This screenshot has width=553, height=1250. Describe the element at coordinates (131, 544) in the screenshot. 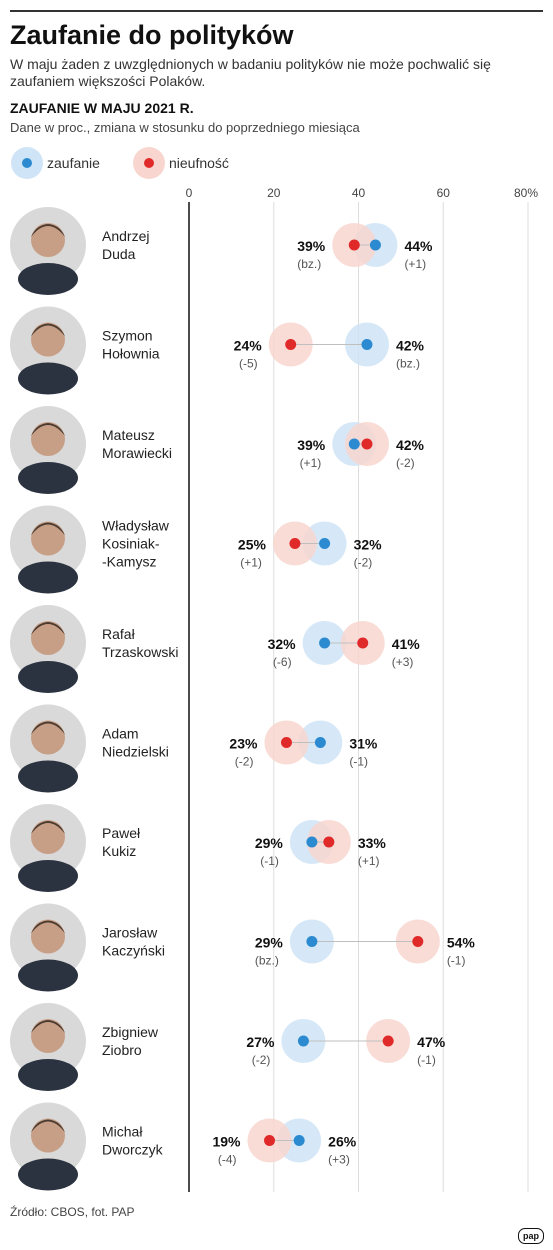

I see `person-name: Kosiniak-` at that location.